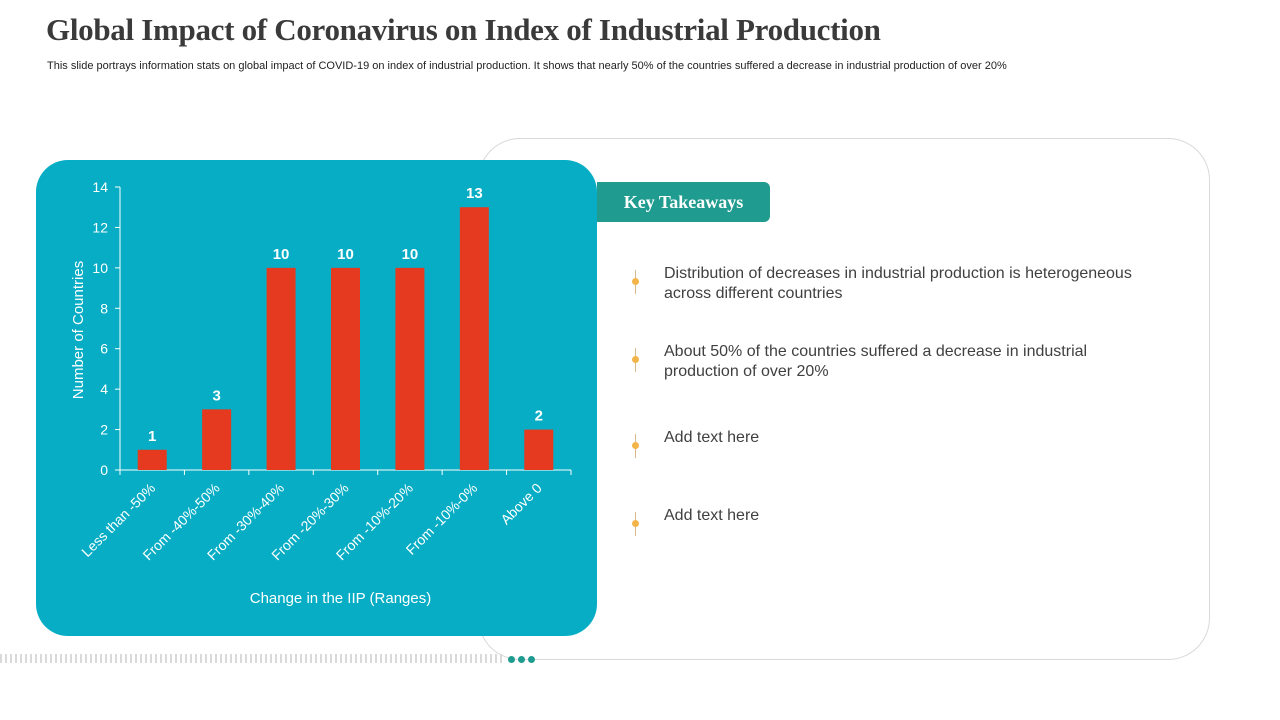 This screenshot has height=720, width=1280. Describe the element at coordinates (216, 395) in the screenshot. I see `data-label: 3` at that location.